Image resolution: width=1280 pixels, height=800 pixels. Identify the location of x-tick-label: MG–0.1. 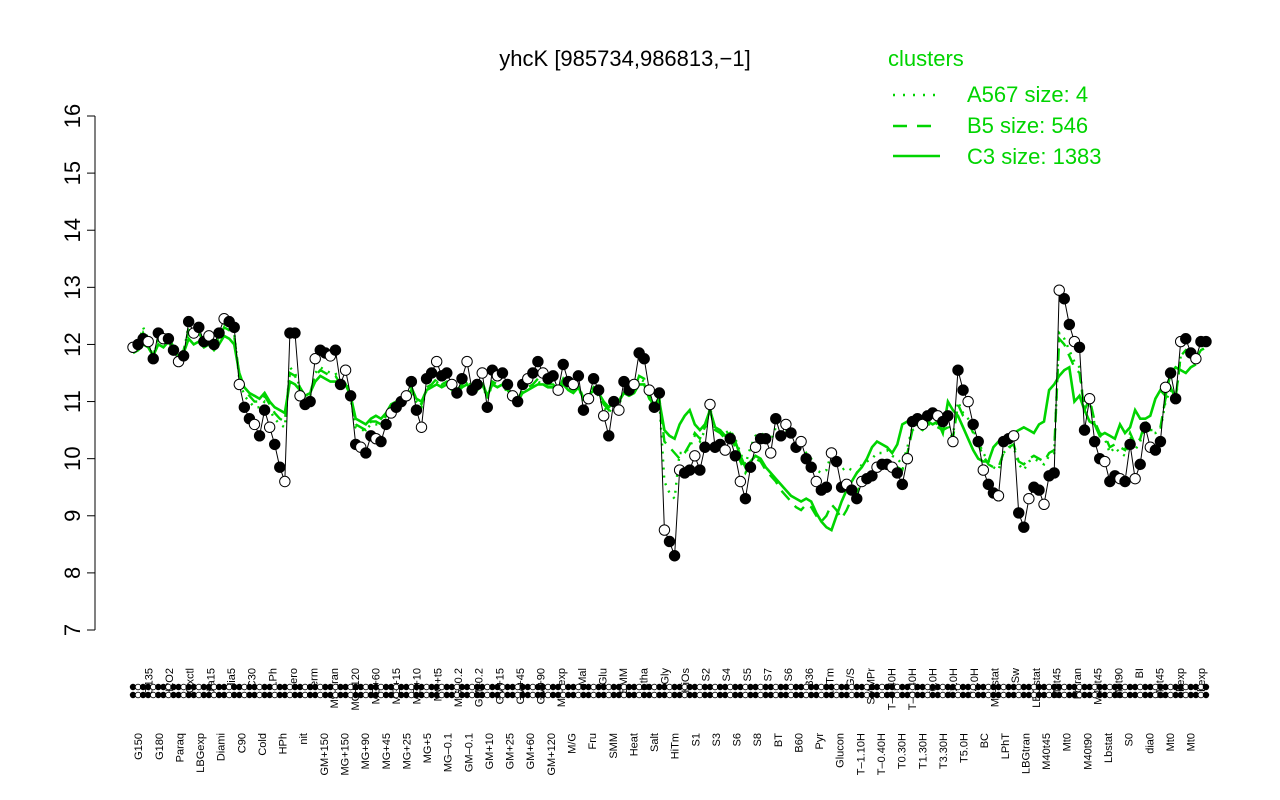
(449, 752).